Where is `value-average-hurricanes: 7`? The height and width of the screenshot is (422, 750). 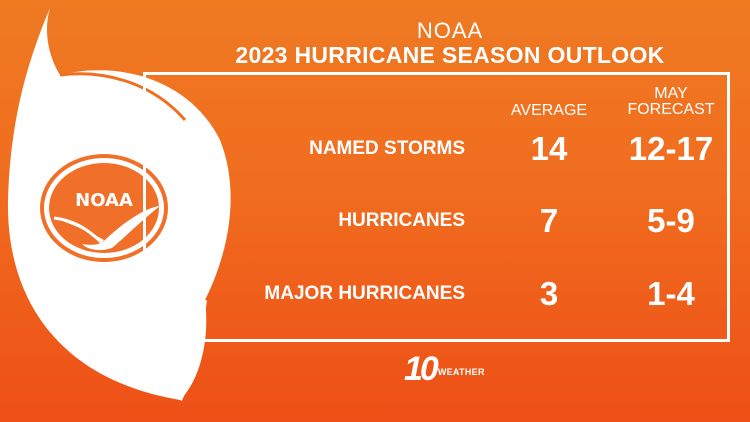 value-average-hurricanes: 7 is located at coordinates (549, 220).